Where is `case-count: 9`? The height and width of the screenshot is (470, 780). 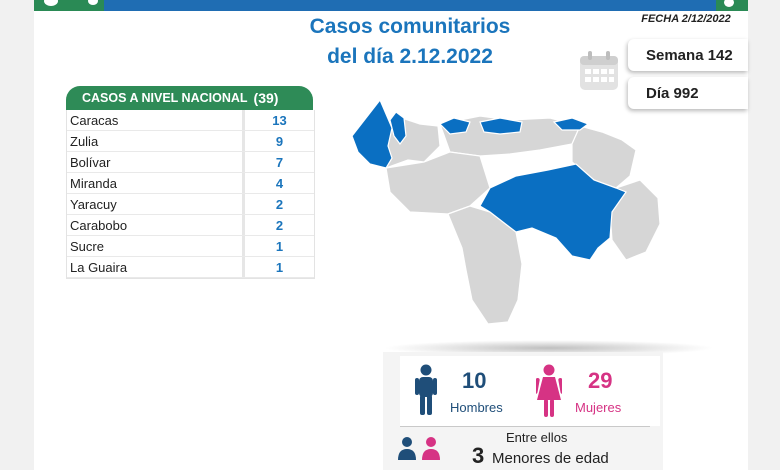
case-count: 9 is located at coordinates (279, 141).